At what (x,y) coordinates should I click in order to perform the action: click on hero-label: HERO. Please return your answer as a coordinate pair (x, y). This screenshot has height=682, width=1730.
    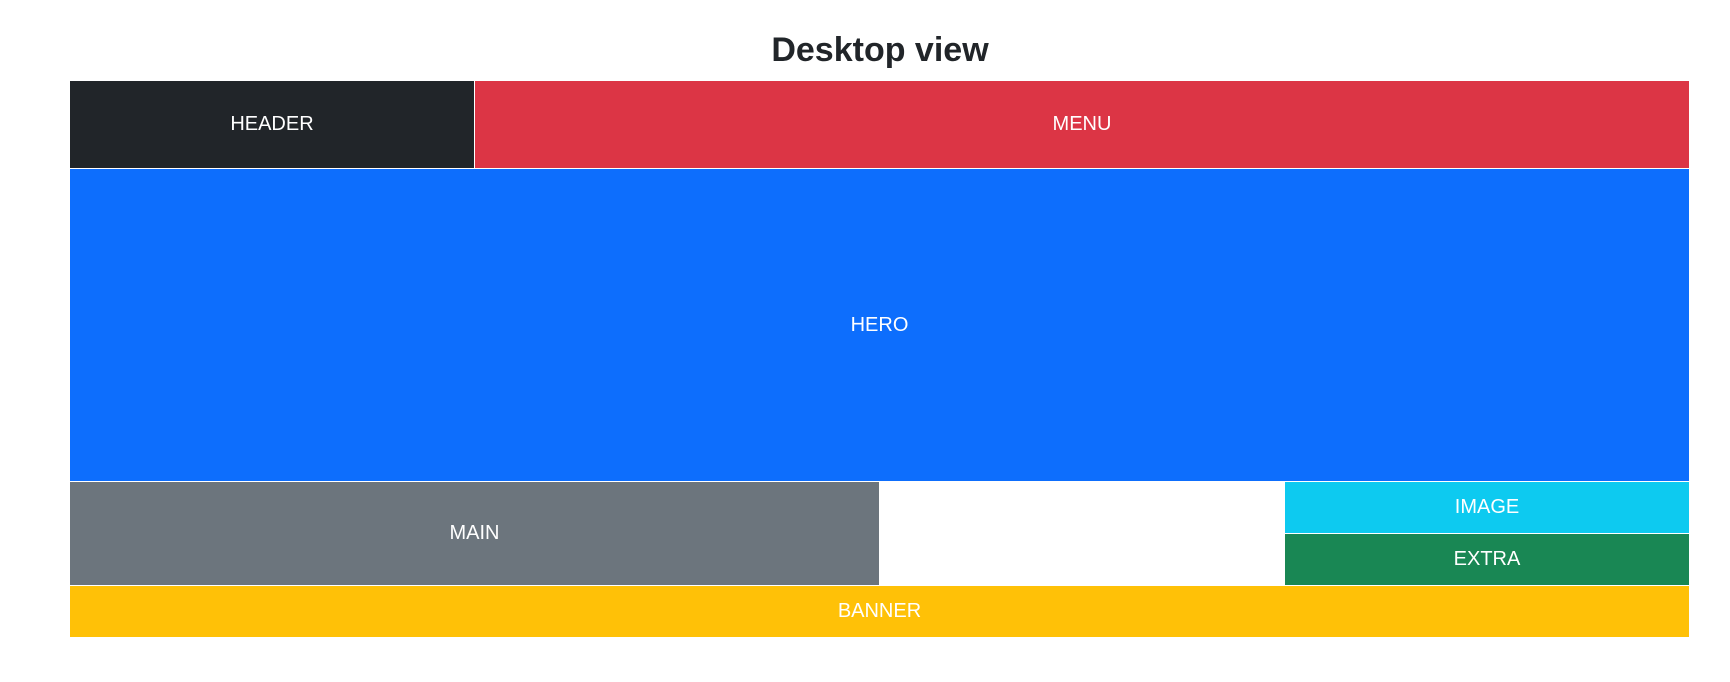
    Looking at the image, I should click on (880, 325).